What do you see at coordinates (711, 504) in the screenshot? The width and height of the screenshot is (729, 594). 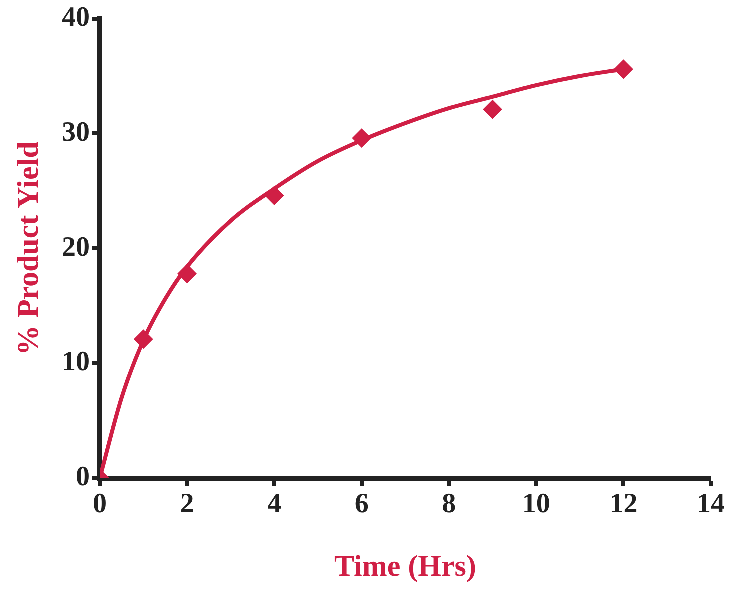 I see `x-tick-label: 14` at bounding box center [711, 504].